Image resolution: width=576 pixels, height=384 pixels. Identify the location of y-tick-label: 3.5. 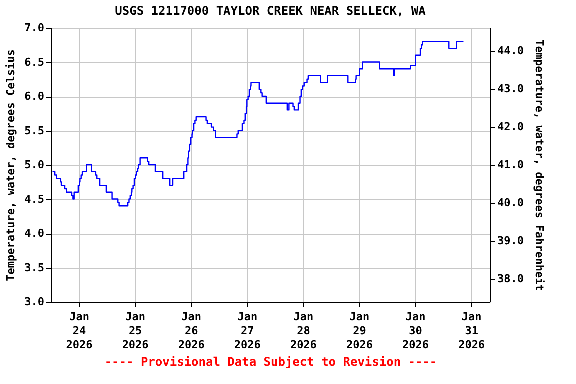
(34, 267).